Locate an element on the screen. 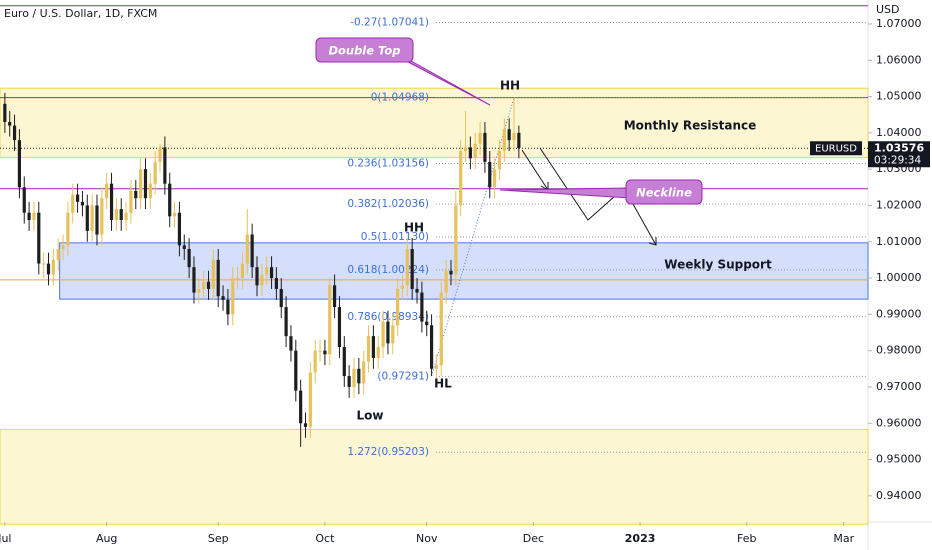 This screenshot has width=932, height=550. zone-label: Monthly Resistance is located at coordinates (690, 126).